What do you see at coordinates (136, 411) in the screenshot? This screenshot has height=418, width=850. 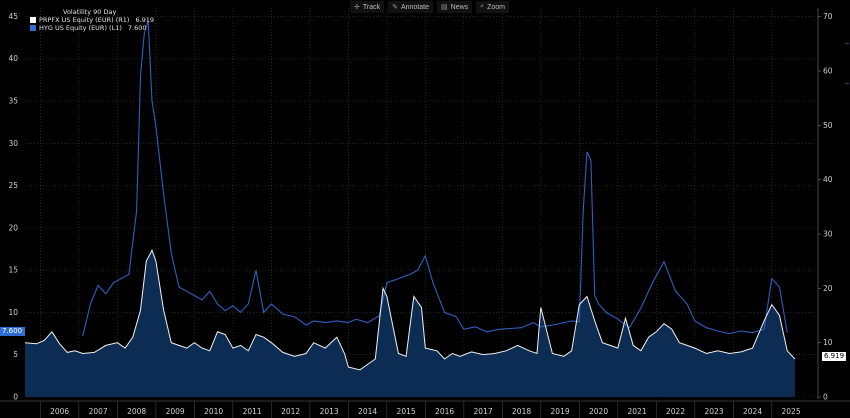 I see `x-axis-tick-label: 2008` at bounding box center [136, 411].